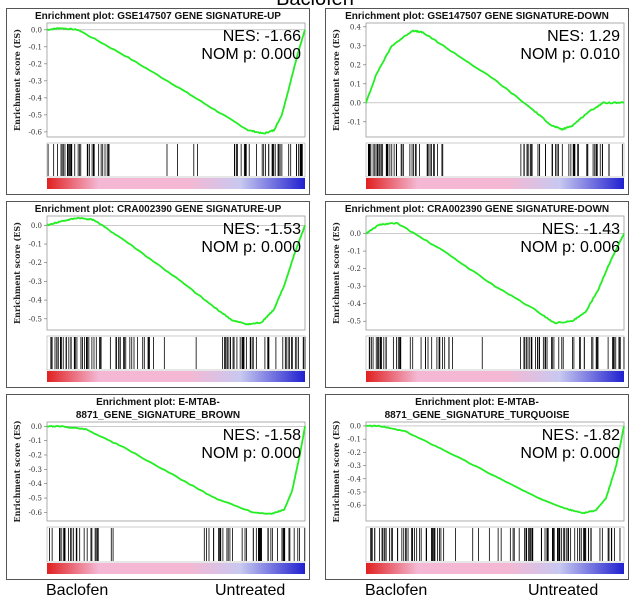 This screenshot has width=630, height=604. What do you see at coordinates (250, 590) in the screenshot?
I see `bottom-label-untreated-left: Untreated` at bounding box center [250, 590].